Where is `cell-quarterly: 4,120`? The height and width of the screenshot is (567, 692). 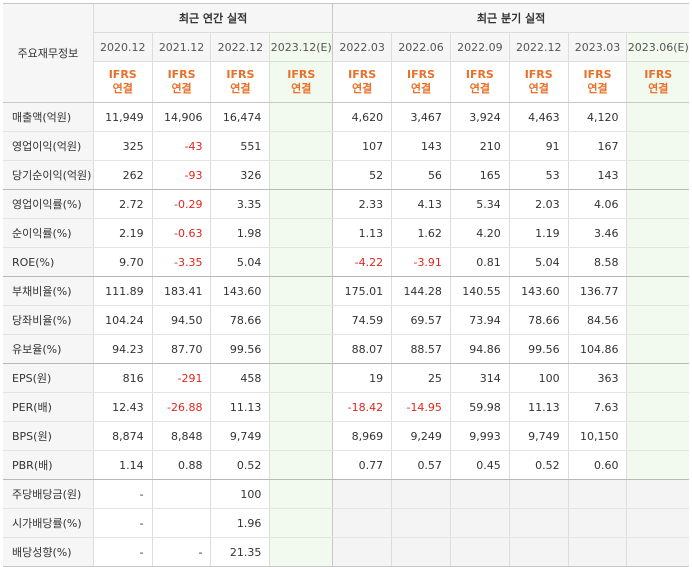 cell-quarterly: 4,120 is located at coordinates (597, 117).